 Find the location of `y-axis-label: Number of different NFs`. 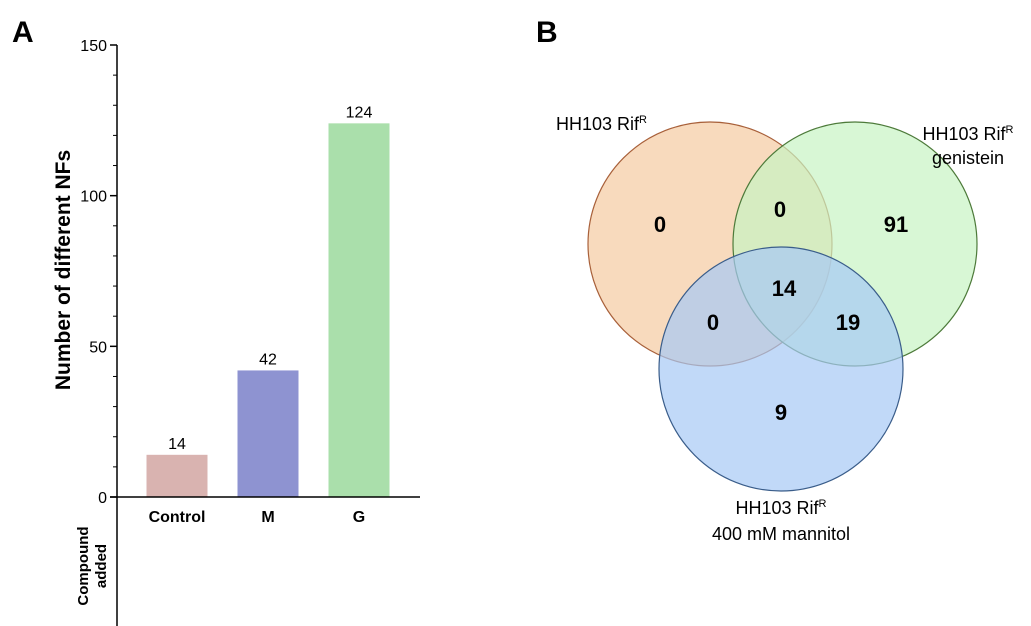

y-axis-label: Number of different NFs is located at coordinates (63, 270).